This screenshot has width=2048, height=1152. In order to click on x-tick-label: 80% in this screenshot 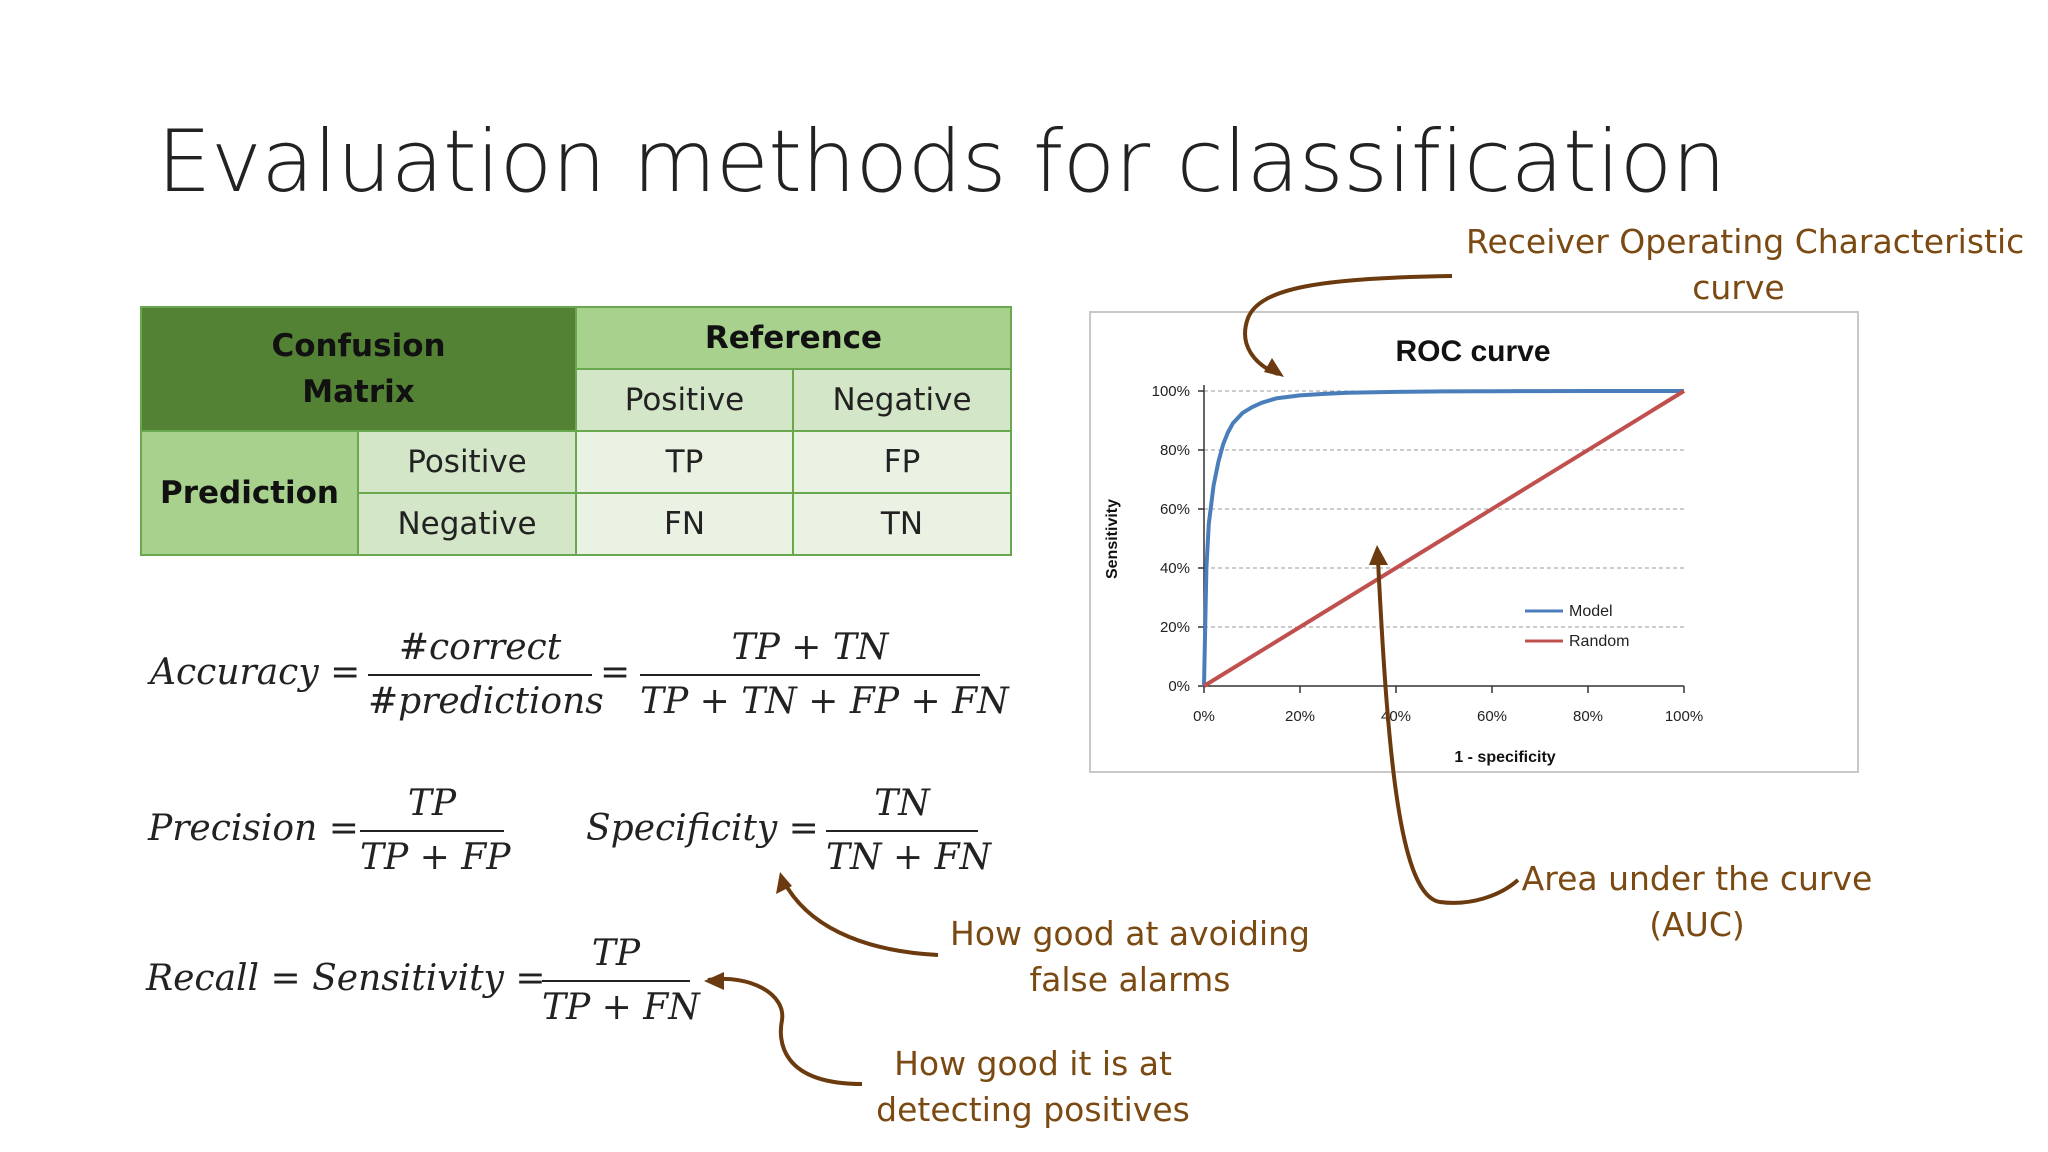, I will do `click(1588, 716)`.